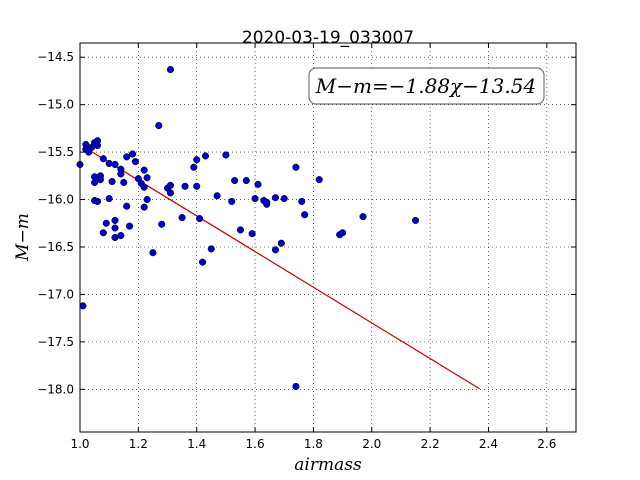  Describe the element at coordinates (55, 294) in the screenshot. I see `y-tick-label: −17.0` at that location.